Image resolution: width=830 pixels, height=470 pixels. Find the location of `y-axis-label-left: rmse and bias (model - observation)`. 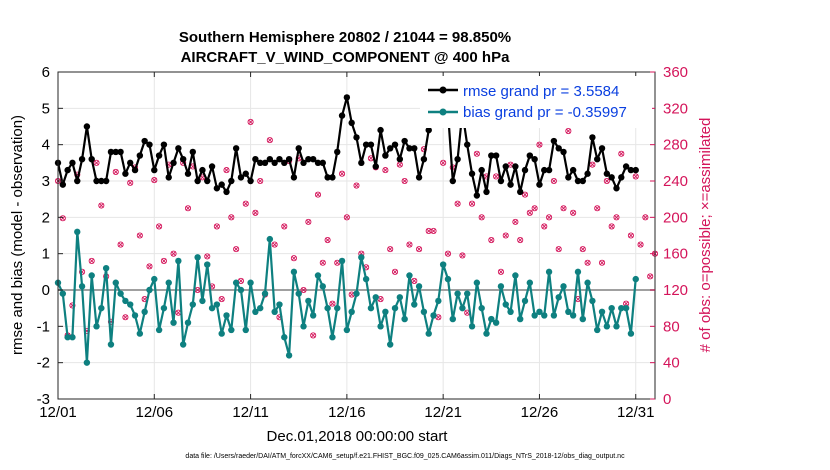

y-axis-label-left: rmse and bias (model - observation) is located at coordinates (17, 235).